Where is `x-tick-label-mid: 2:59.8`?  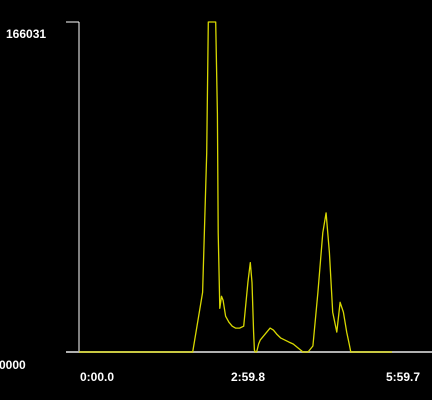 x-tick-label-mid: 2:59.8 is located at coordinates (248, 377).